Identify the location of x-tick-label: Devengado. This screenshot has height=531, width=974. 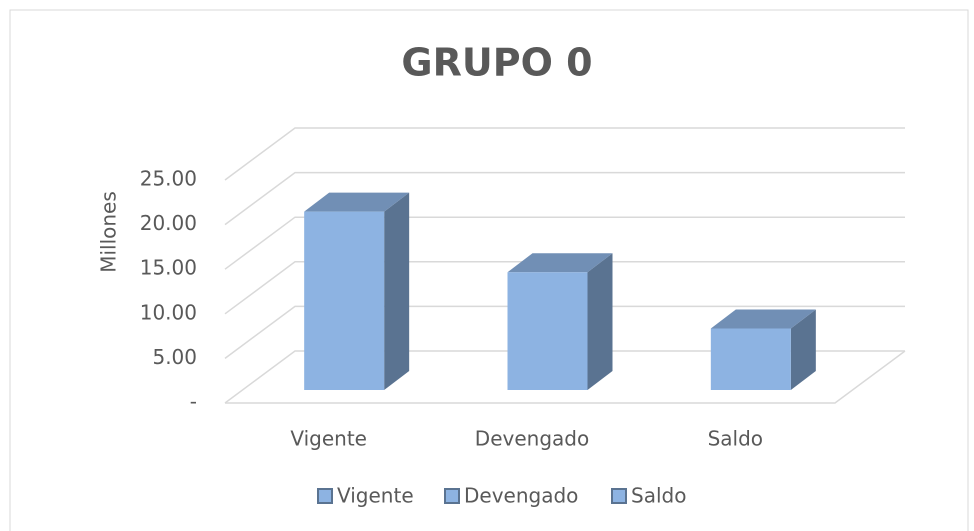
(532, 439).